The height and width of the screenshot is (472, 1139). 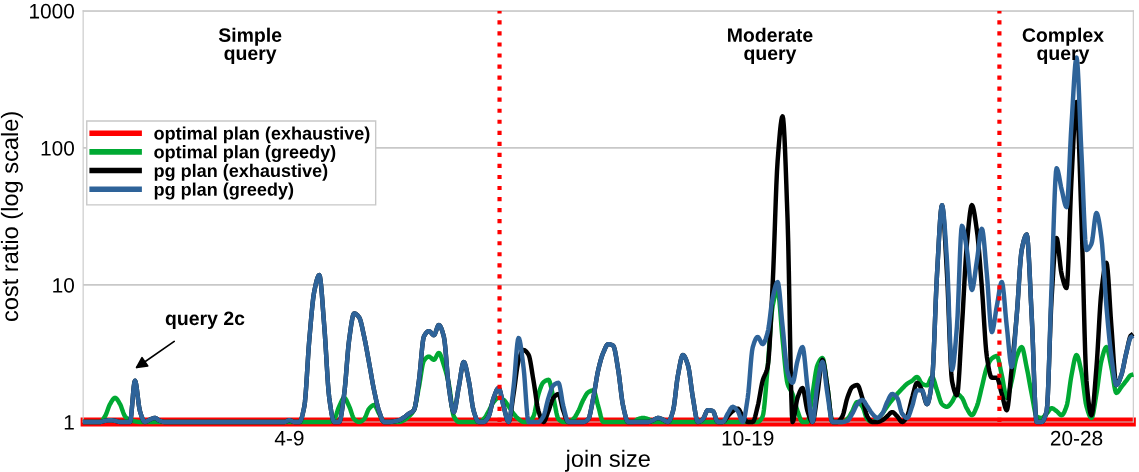 I want to click on annotation: query 2c, so click(x=205, y=320).